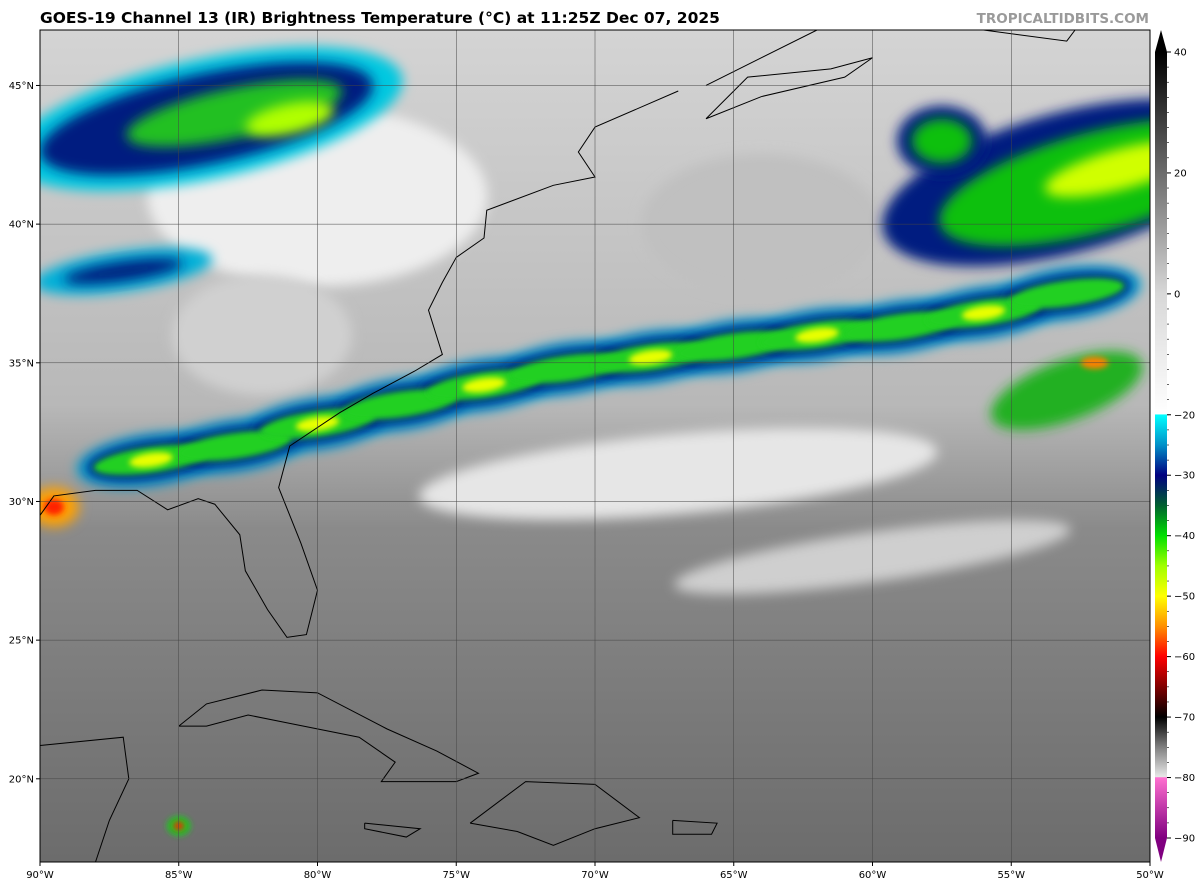 Image resolution: width=1200 pixels, height=885 pixels. What do you see at coordinates (456, 875) in the screenshot?
I see `lon-tick-label: 75°W` at bounding box center [456, 875].